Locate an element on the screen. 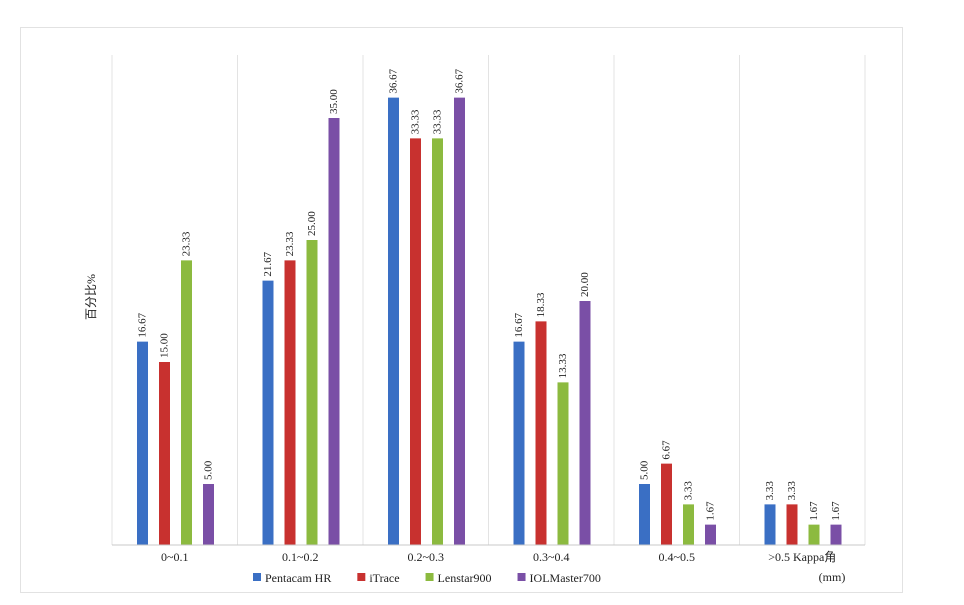 The width and height of the screenshot is (964, 605). legend-label: IOLMaster700 is located at coordinates (565, 578).